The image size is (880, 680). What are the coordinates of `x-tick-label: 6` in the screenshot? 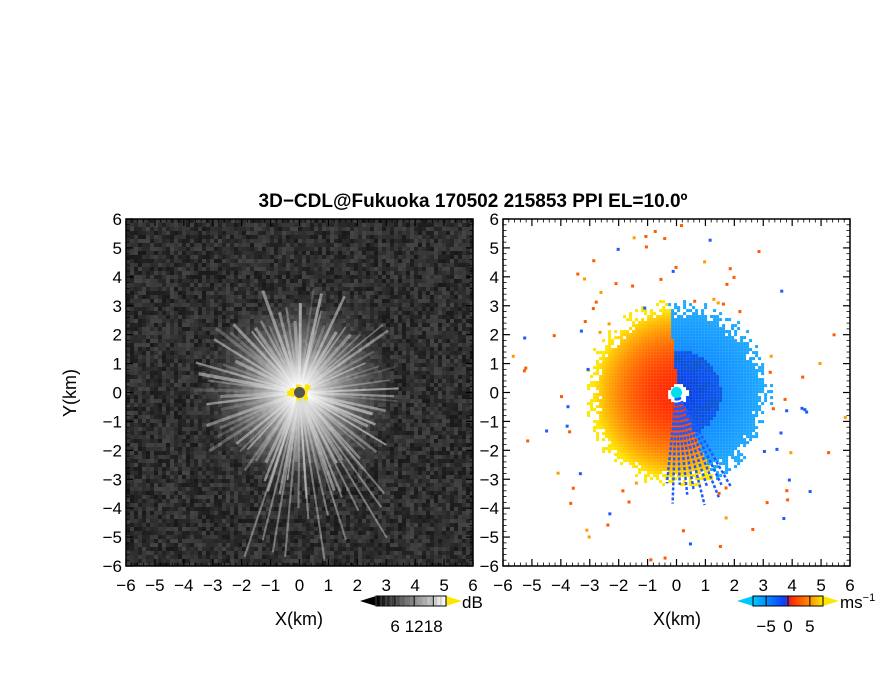 It's located at (472, 585).